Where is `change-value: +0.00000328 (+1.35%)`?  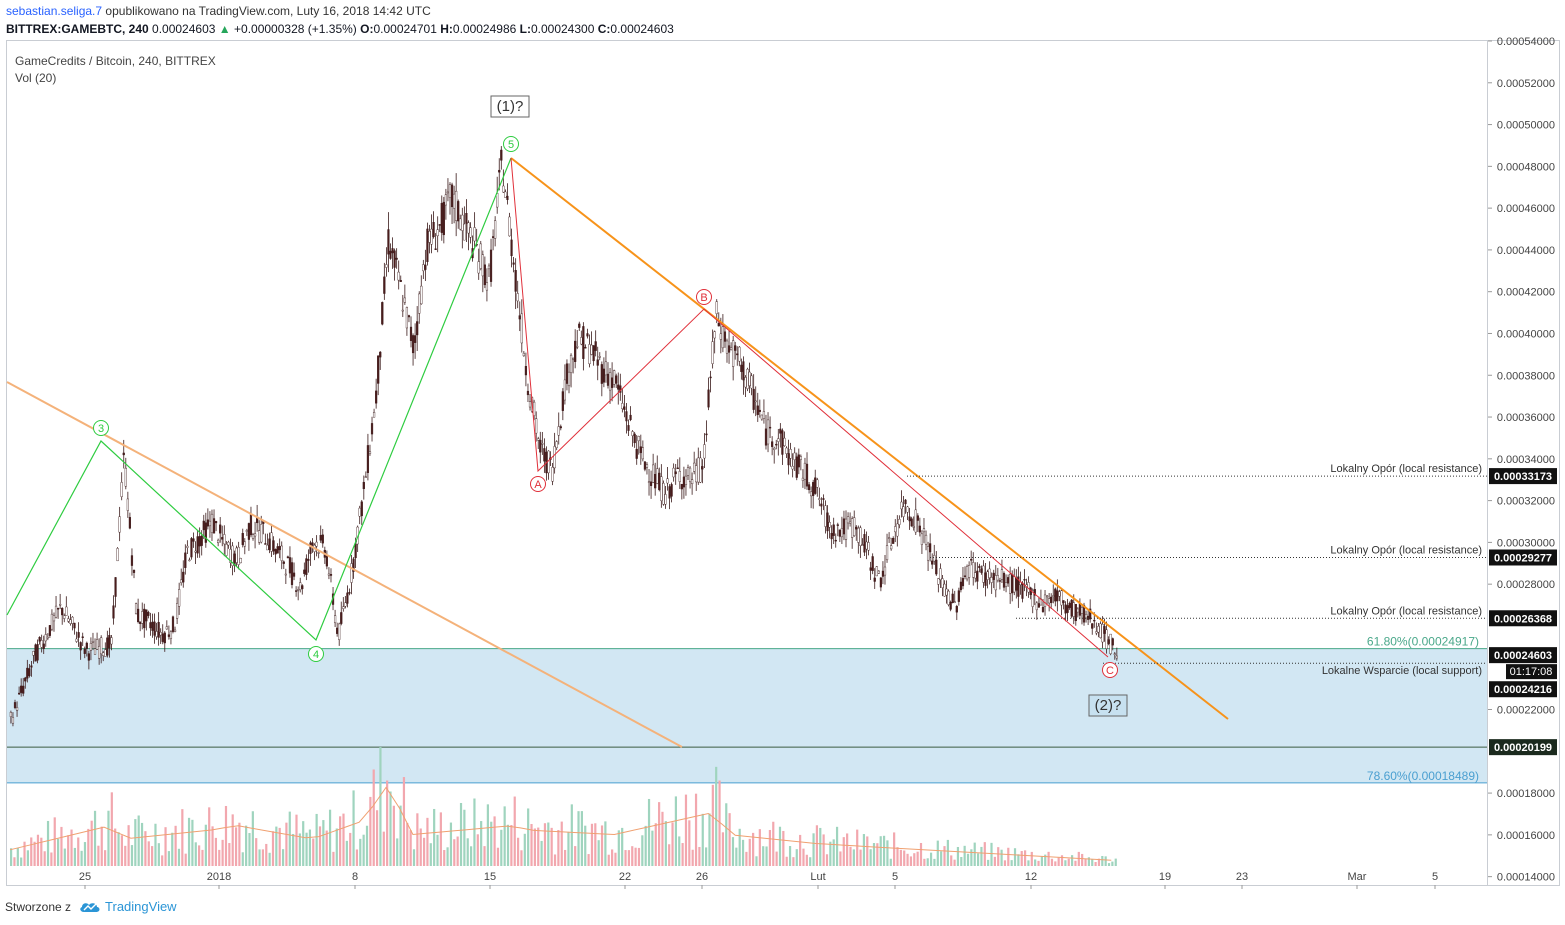 change-value: +0.00000328 (+1.35%) is located at coordinates (295, 29).